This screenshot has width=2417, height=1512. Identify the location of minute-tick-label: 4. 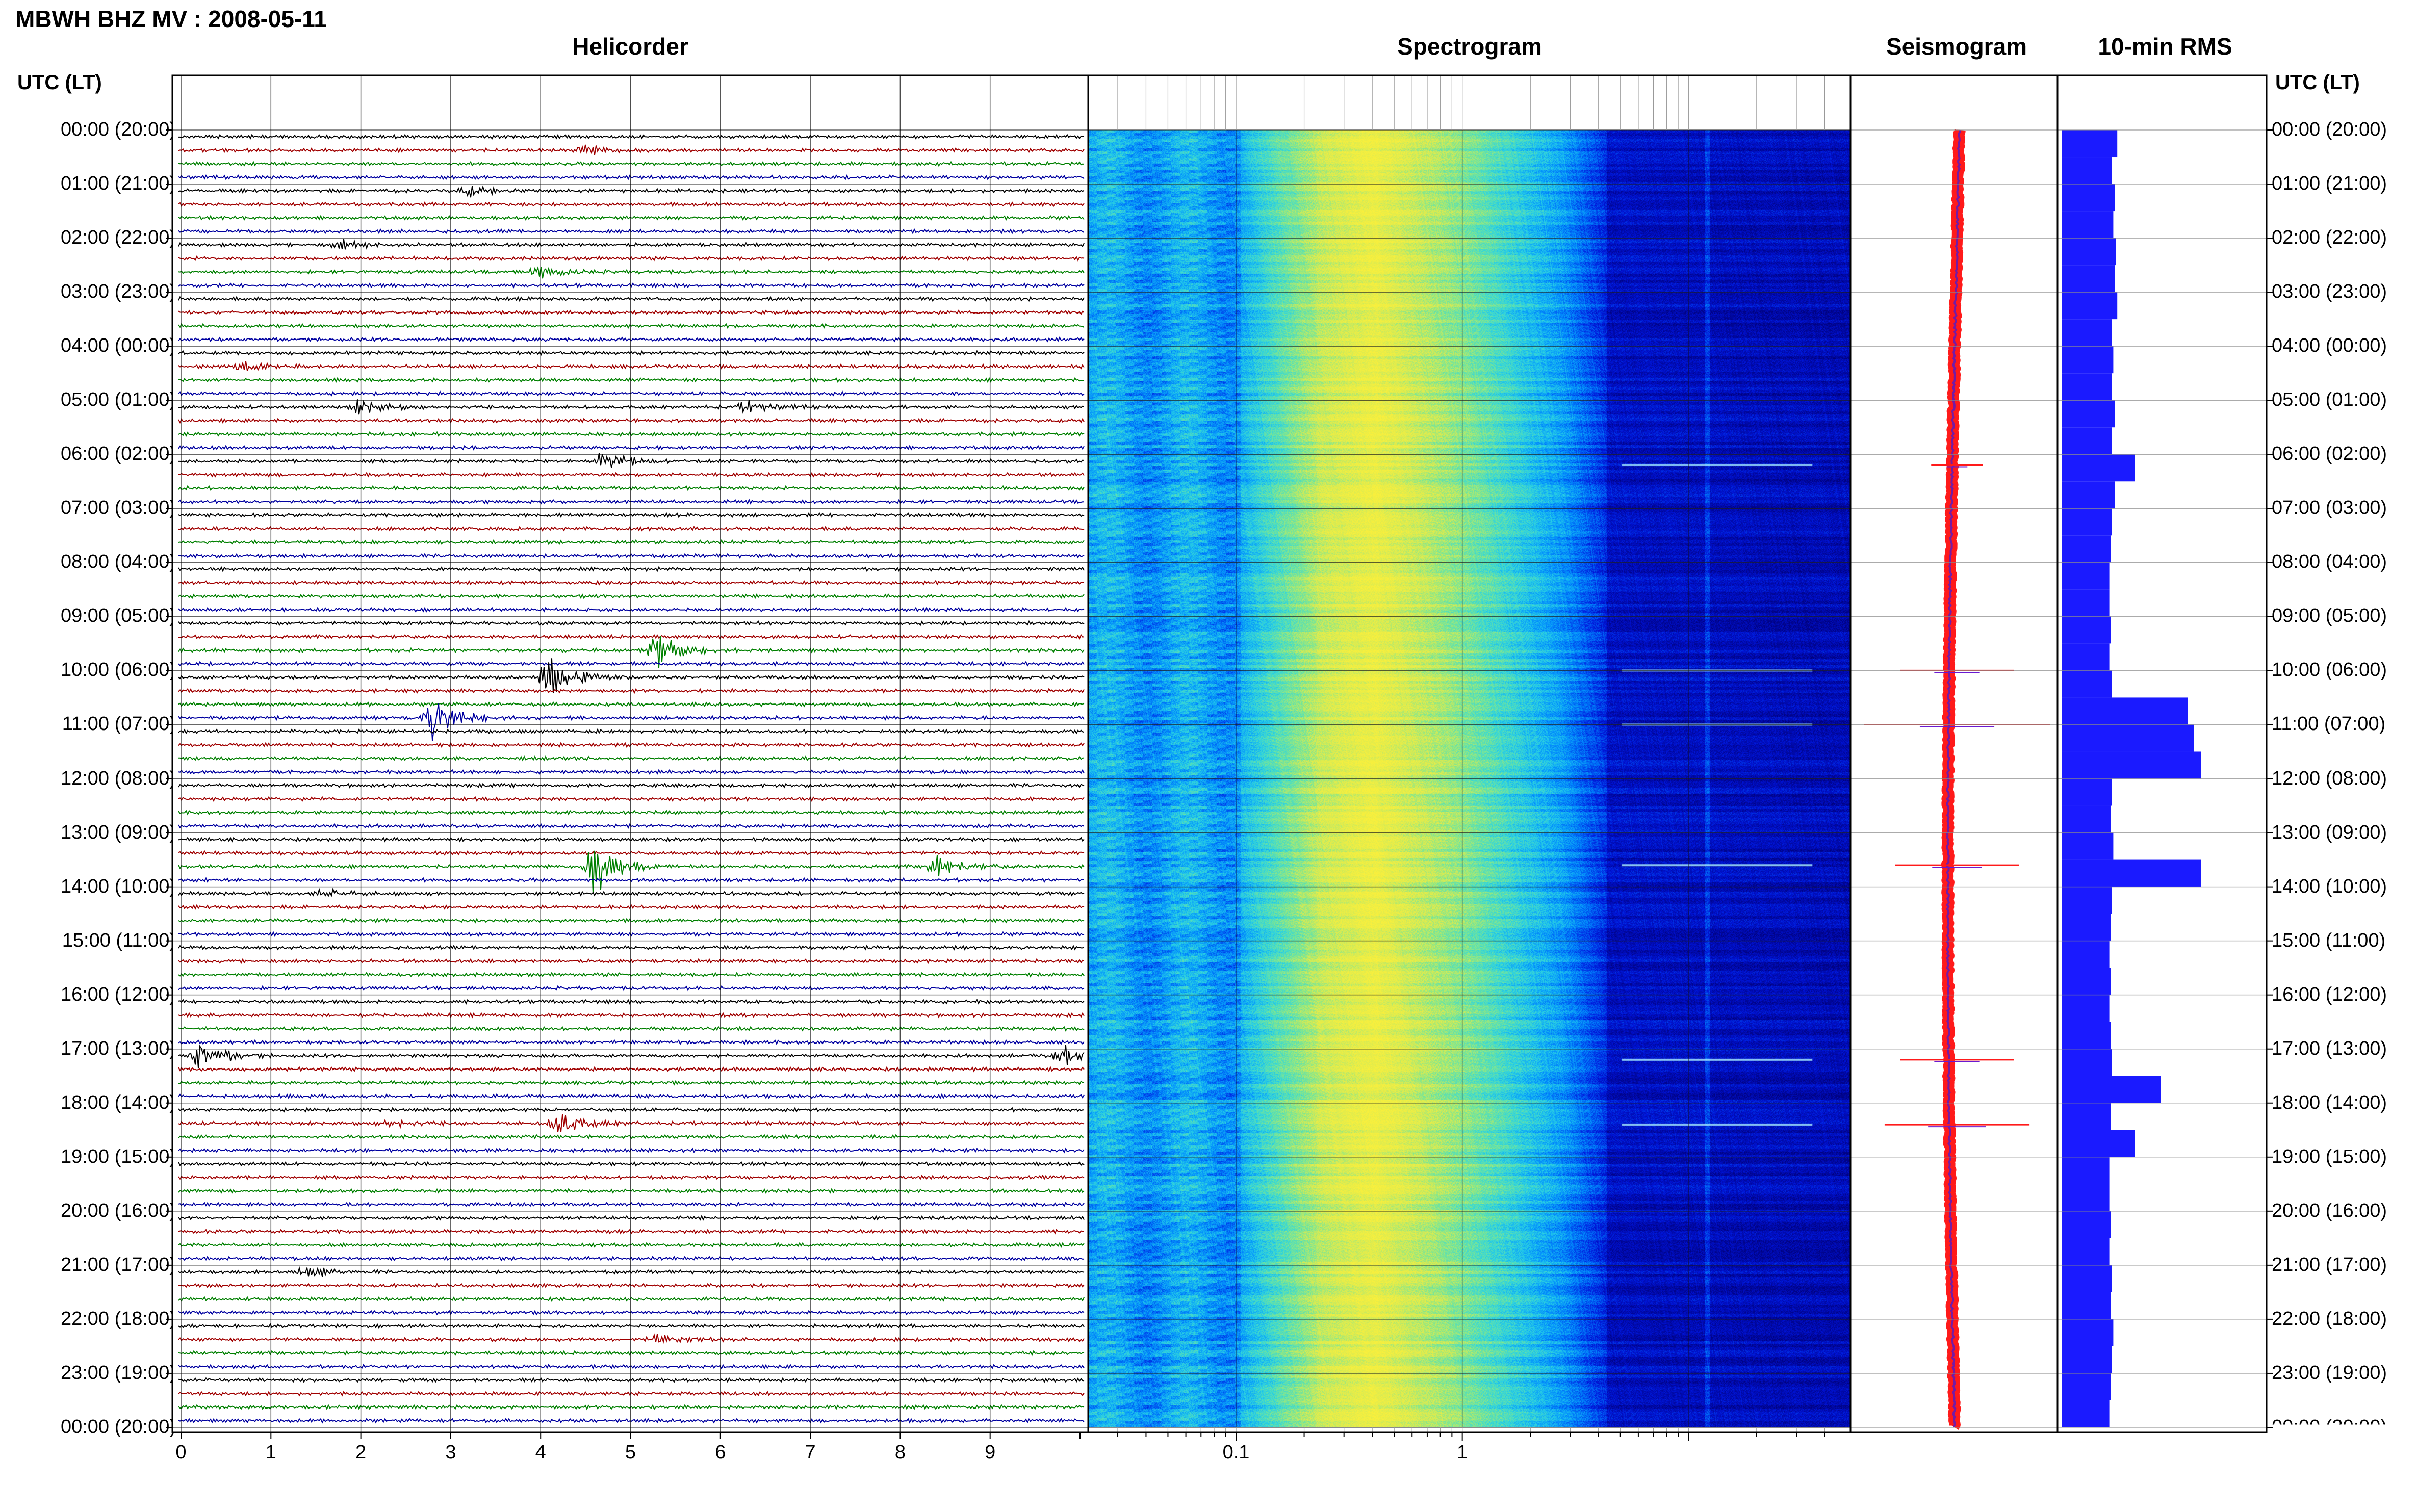
(540, 1453).